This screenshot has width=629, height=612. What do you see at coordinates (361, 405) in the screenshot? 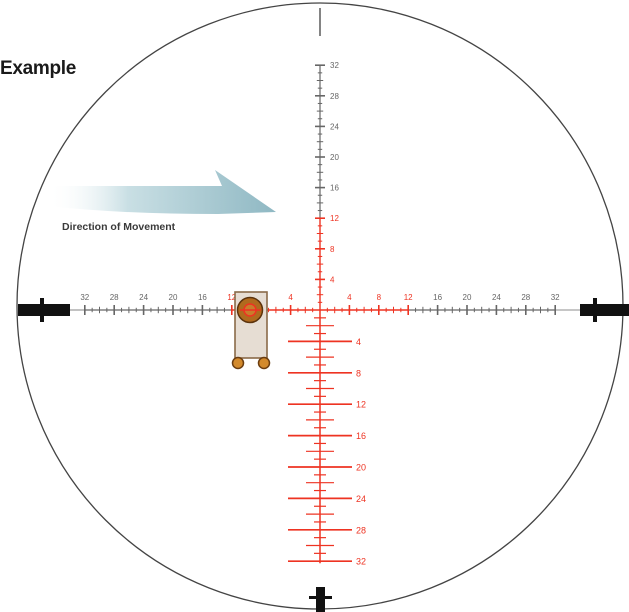
I see `lower-scale-label: 12` at bounding box center [361, 405].